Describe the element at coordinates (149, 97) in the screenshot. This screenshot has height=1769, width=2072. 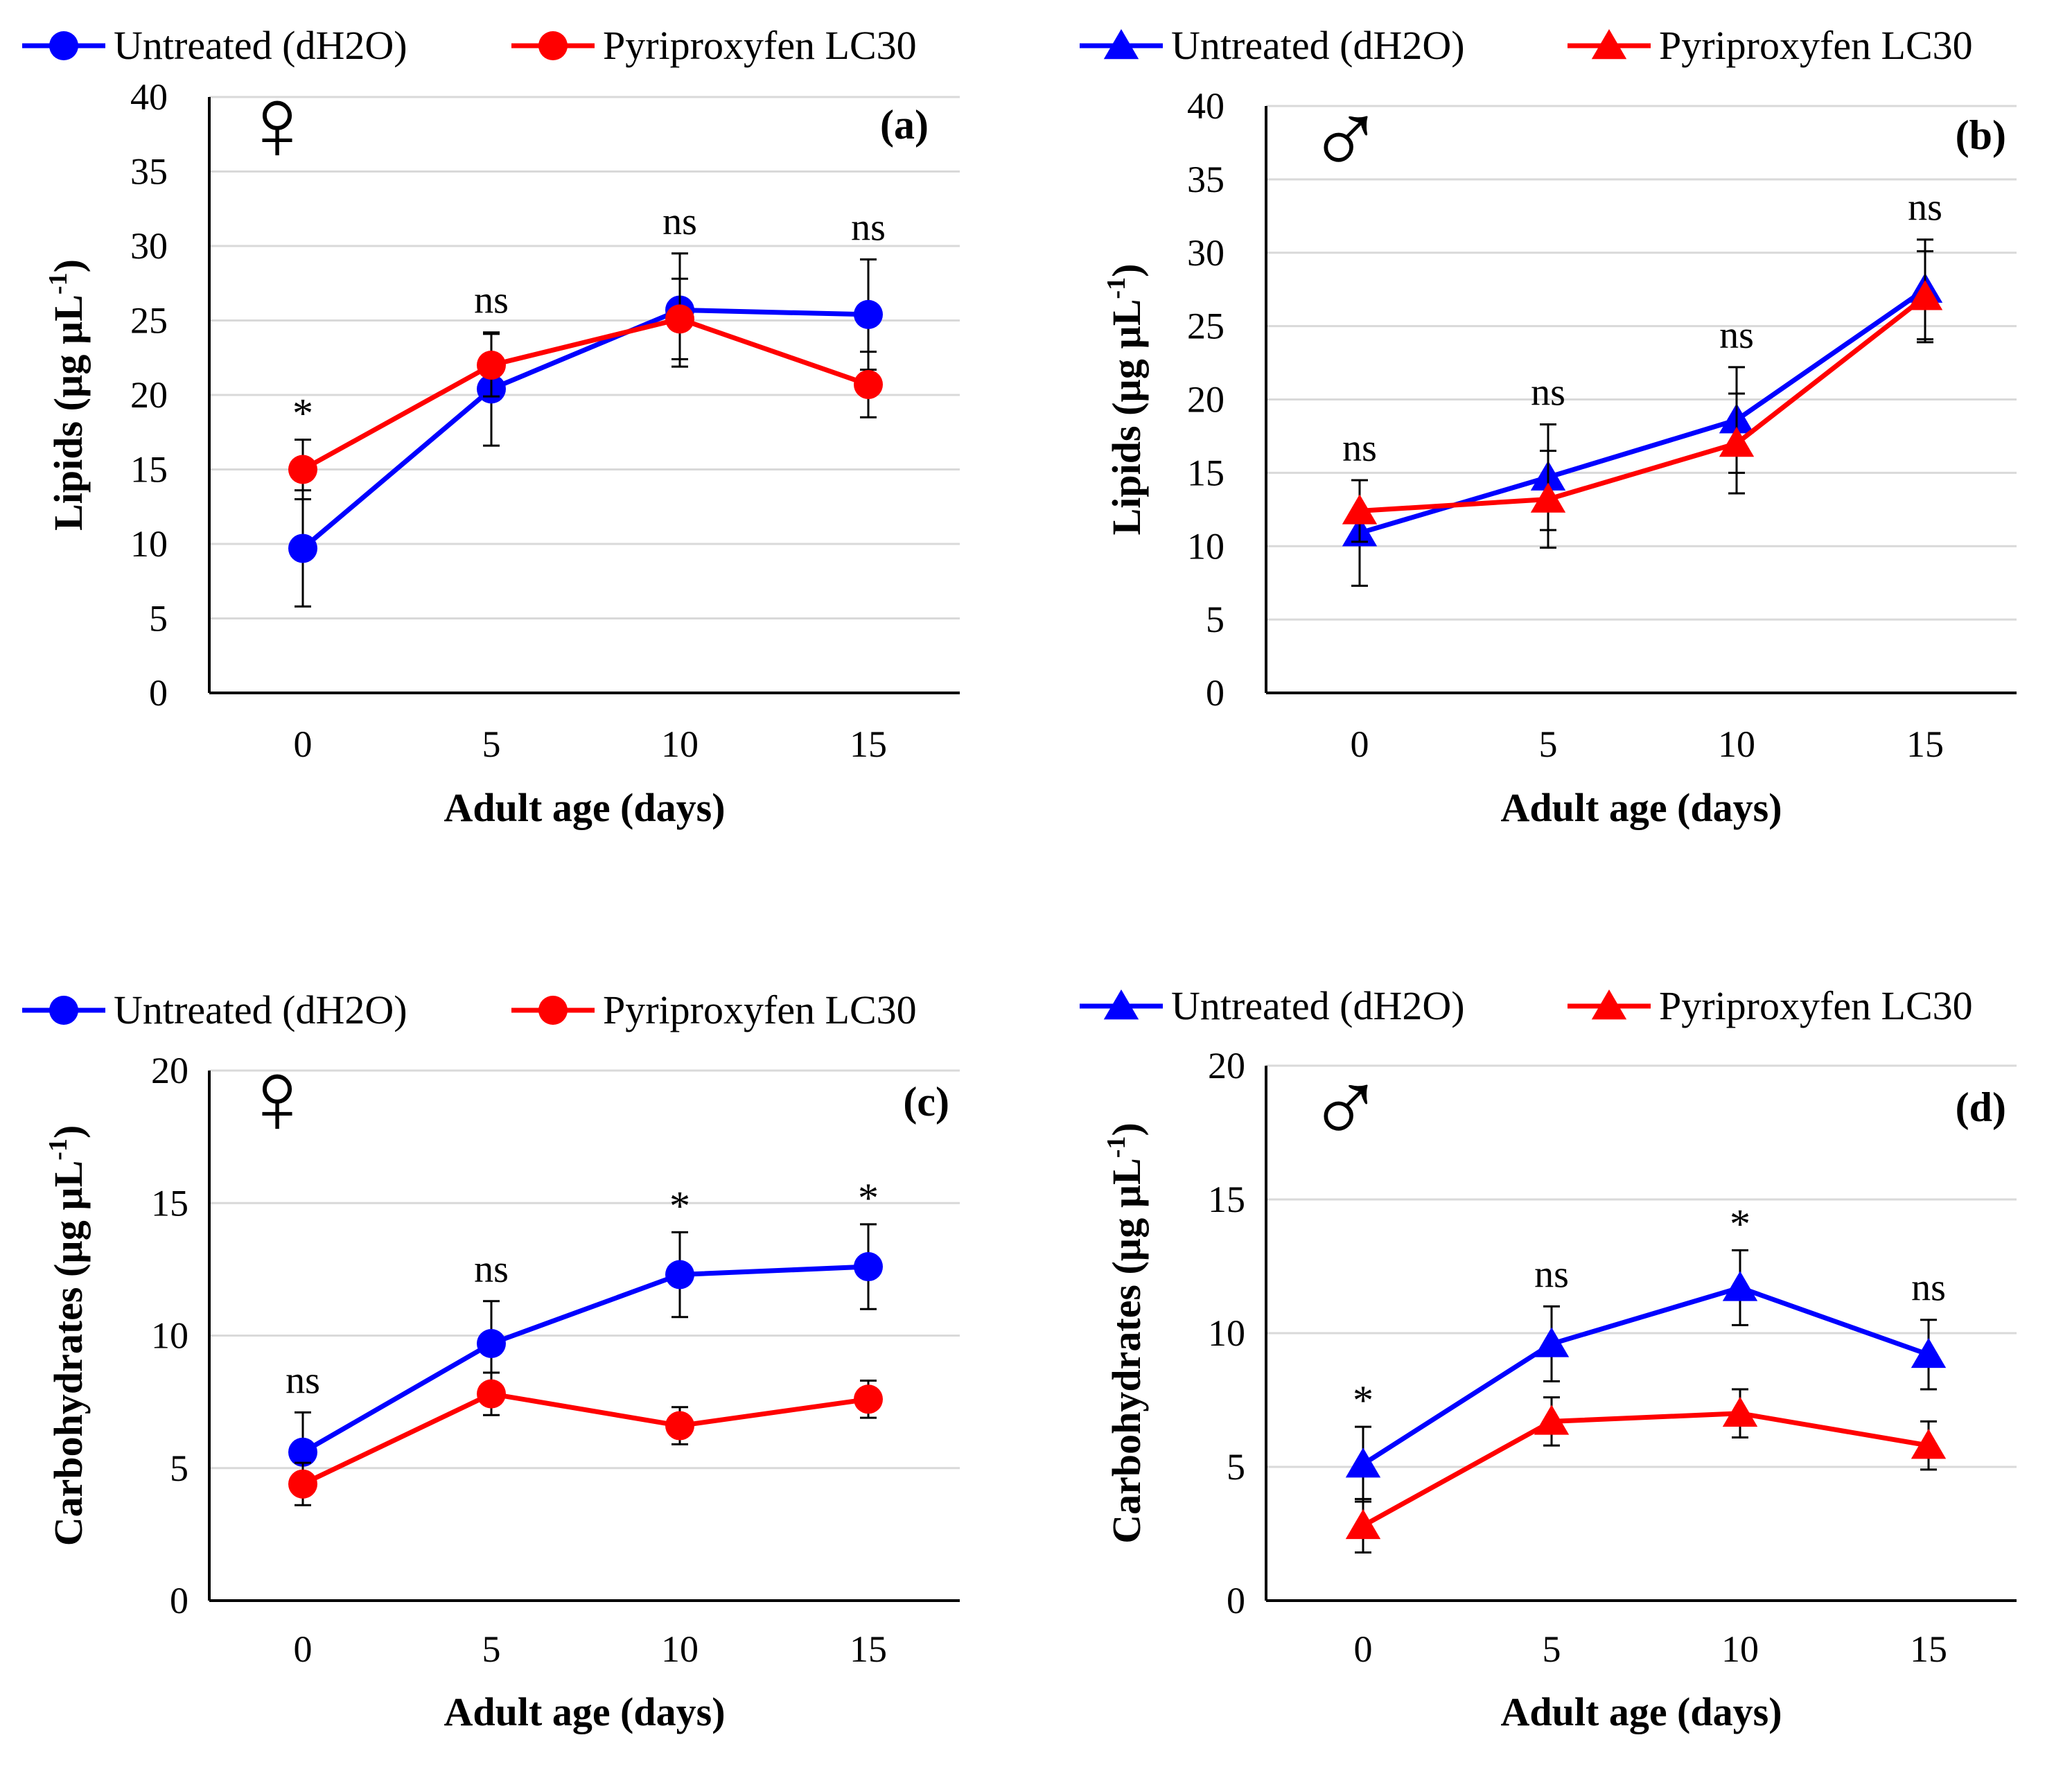
I see `y-tick-label: 40` at that location.